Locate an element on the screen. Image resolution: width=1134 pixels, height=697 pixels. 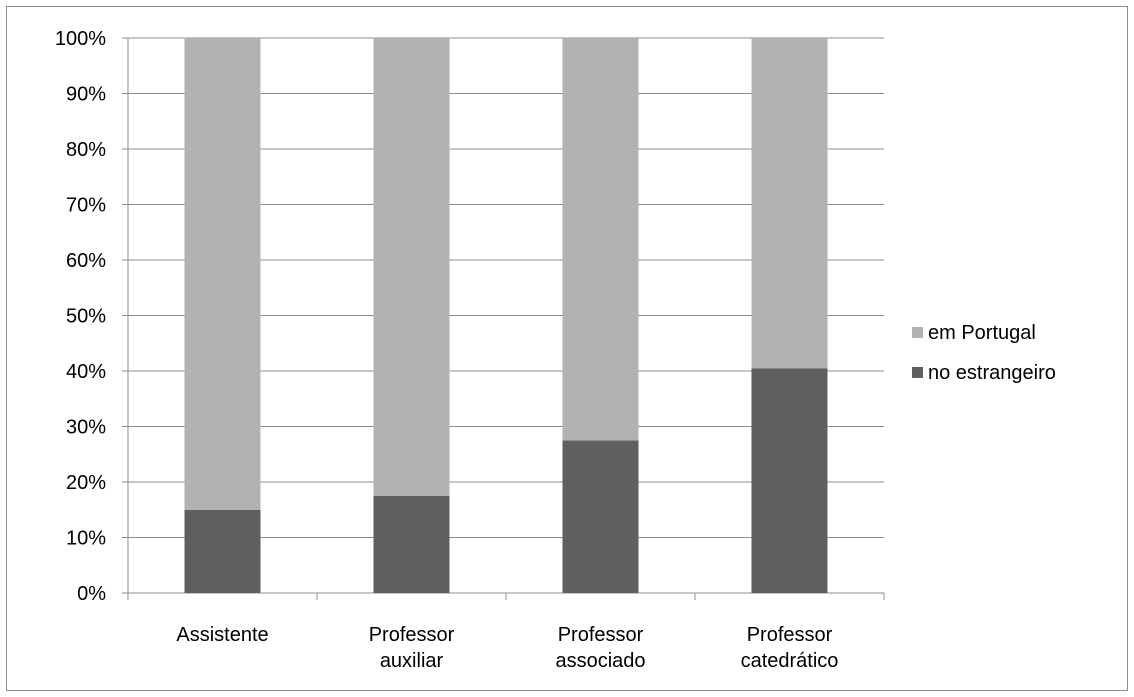
y-tick-label: 50% is located at coordinates (86, 317).